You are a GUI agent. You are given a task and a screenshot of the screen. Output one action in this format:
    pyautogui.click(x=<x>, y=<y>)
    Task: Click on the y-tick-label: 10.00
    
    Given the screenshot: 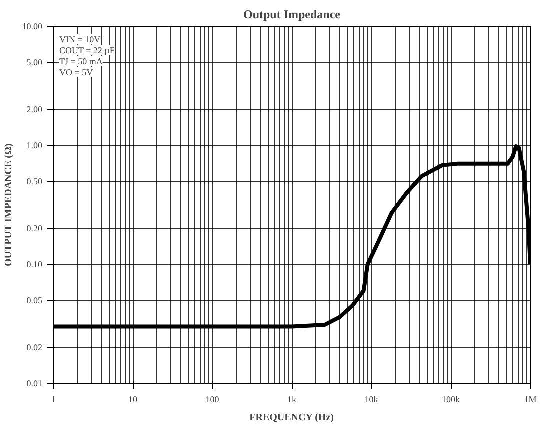 What is the action you would take?
    pyautogui.click(x=32, y=27)
    